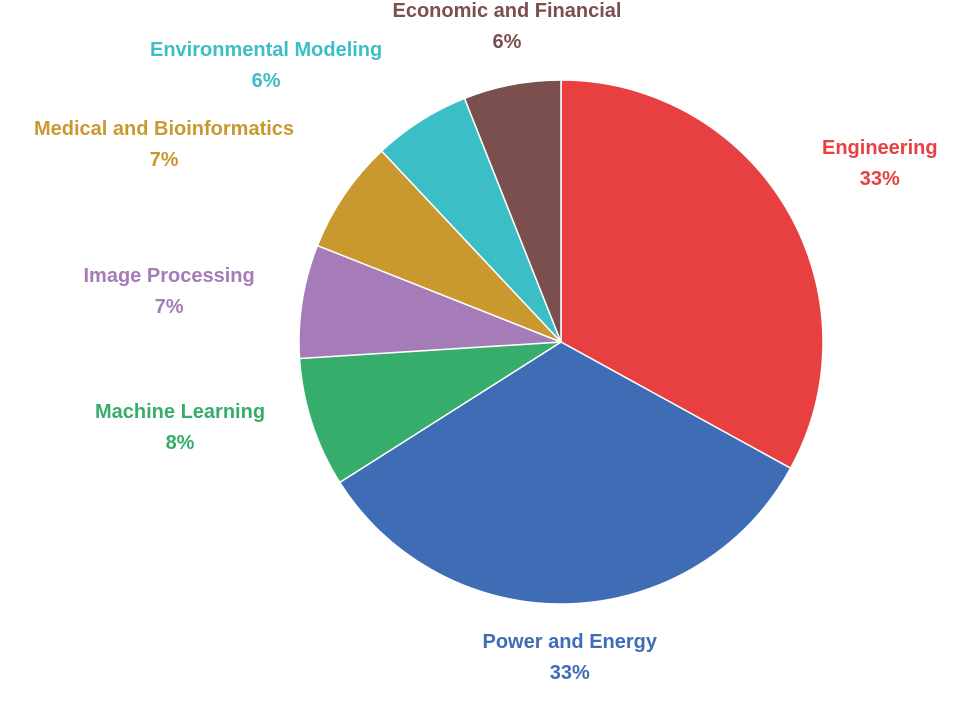  What do you see at coordinates (507, 11) in the screenshot?
I see `slice-name: Economic and Financial` at bounding box center [507, 11].